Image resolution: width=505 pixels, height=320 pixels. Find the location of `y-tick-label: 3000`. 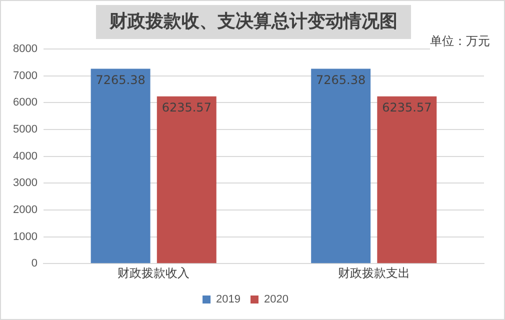

y-tick-label: 3000 is located at coordinates (25, 183).